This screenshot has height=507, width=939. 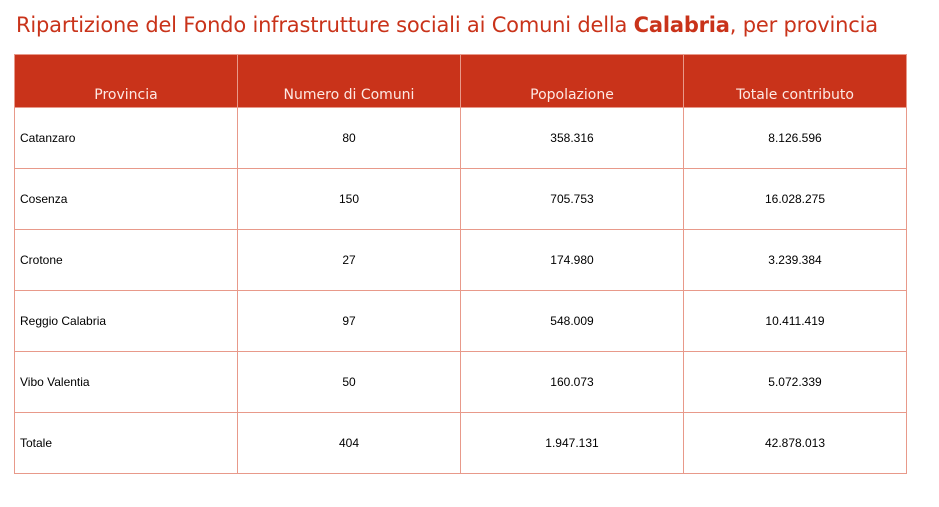 What do you see at coordinates (795, 321) in the screenshot?
I see `table-cell: 10.411.419` at bounding box center [795, 321].